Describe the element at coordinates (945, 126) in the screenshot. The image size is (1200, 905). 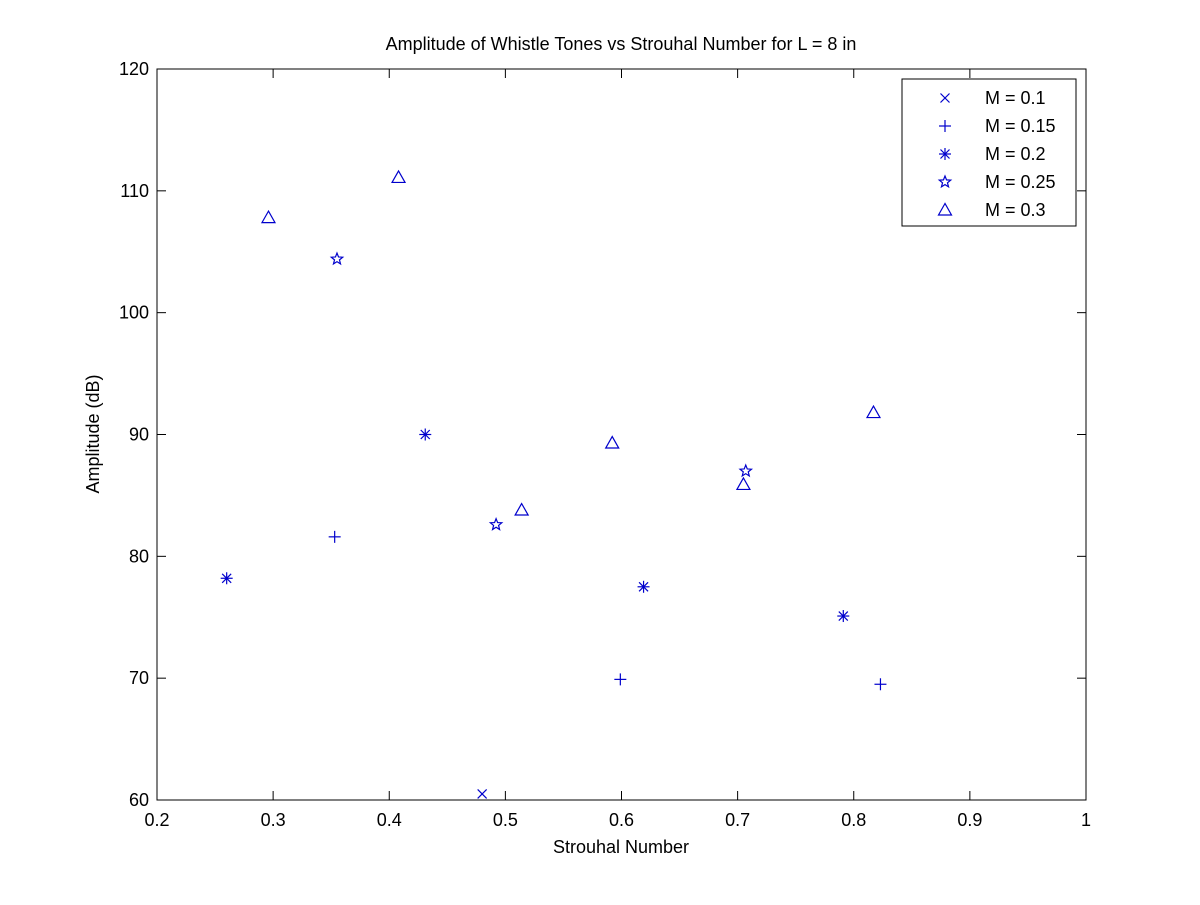
I see `legend-marker-plus` at that location.